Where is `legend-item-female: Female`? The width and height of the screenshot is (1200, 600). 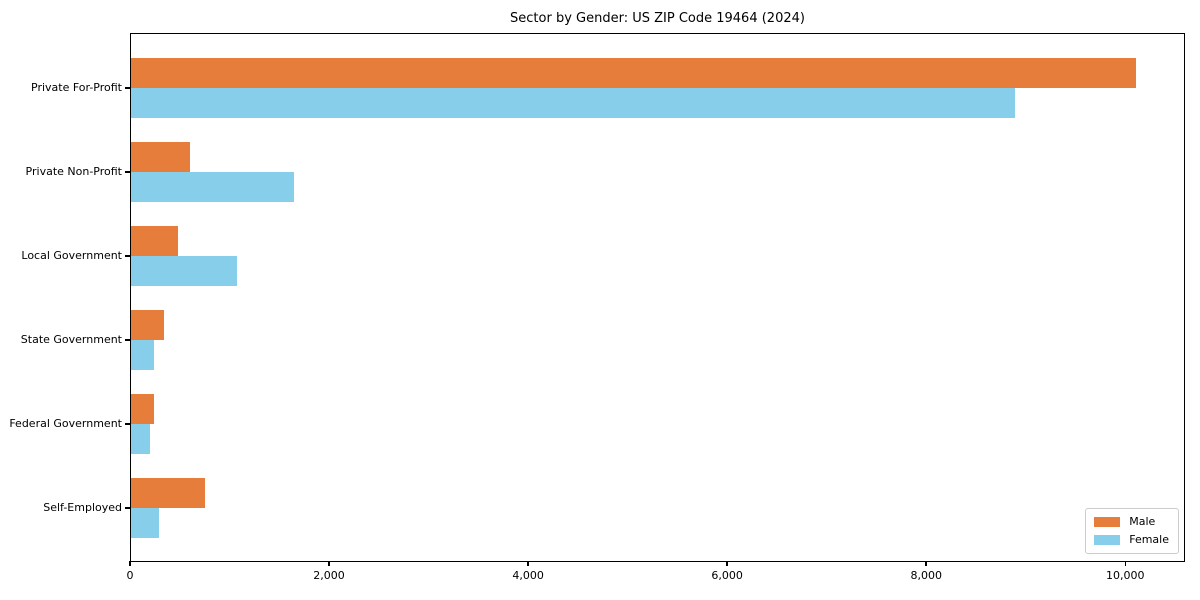 legend-item-female: Female is located at coordinates (1131, 540).